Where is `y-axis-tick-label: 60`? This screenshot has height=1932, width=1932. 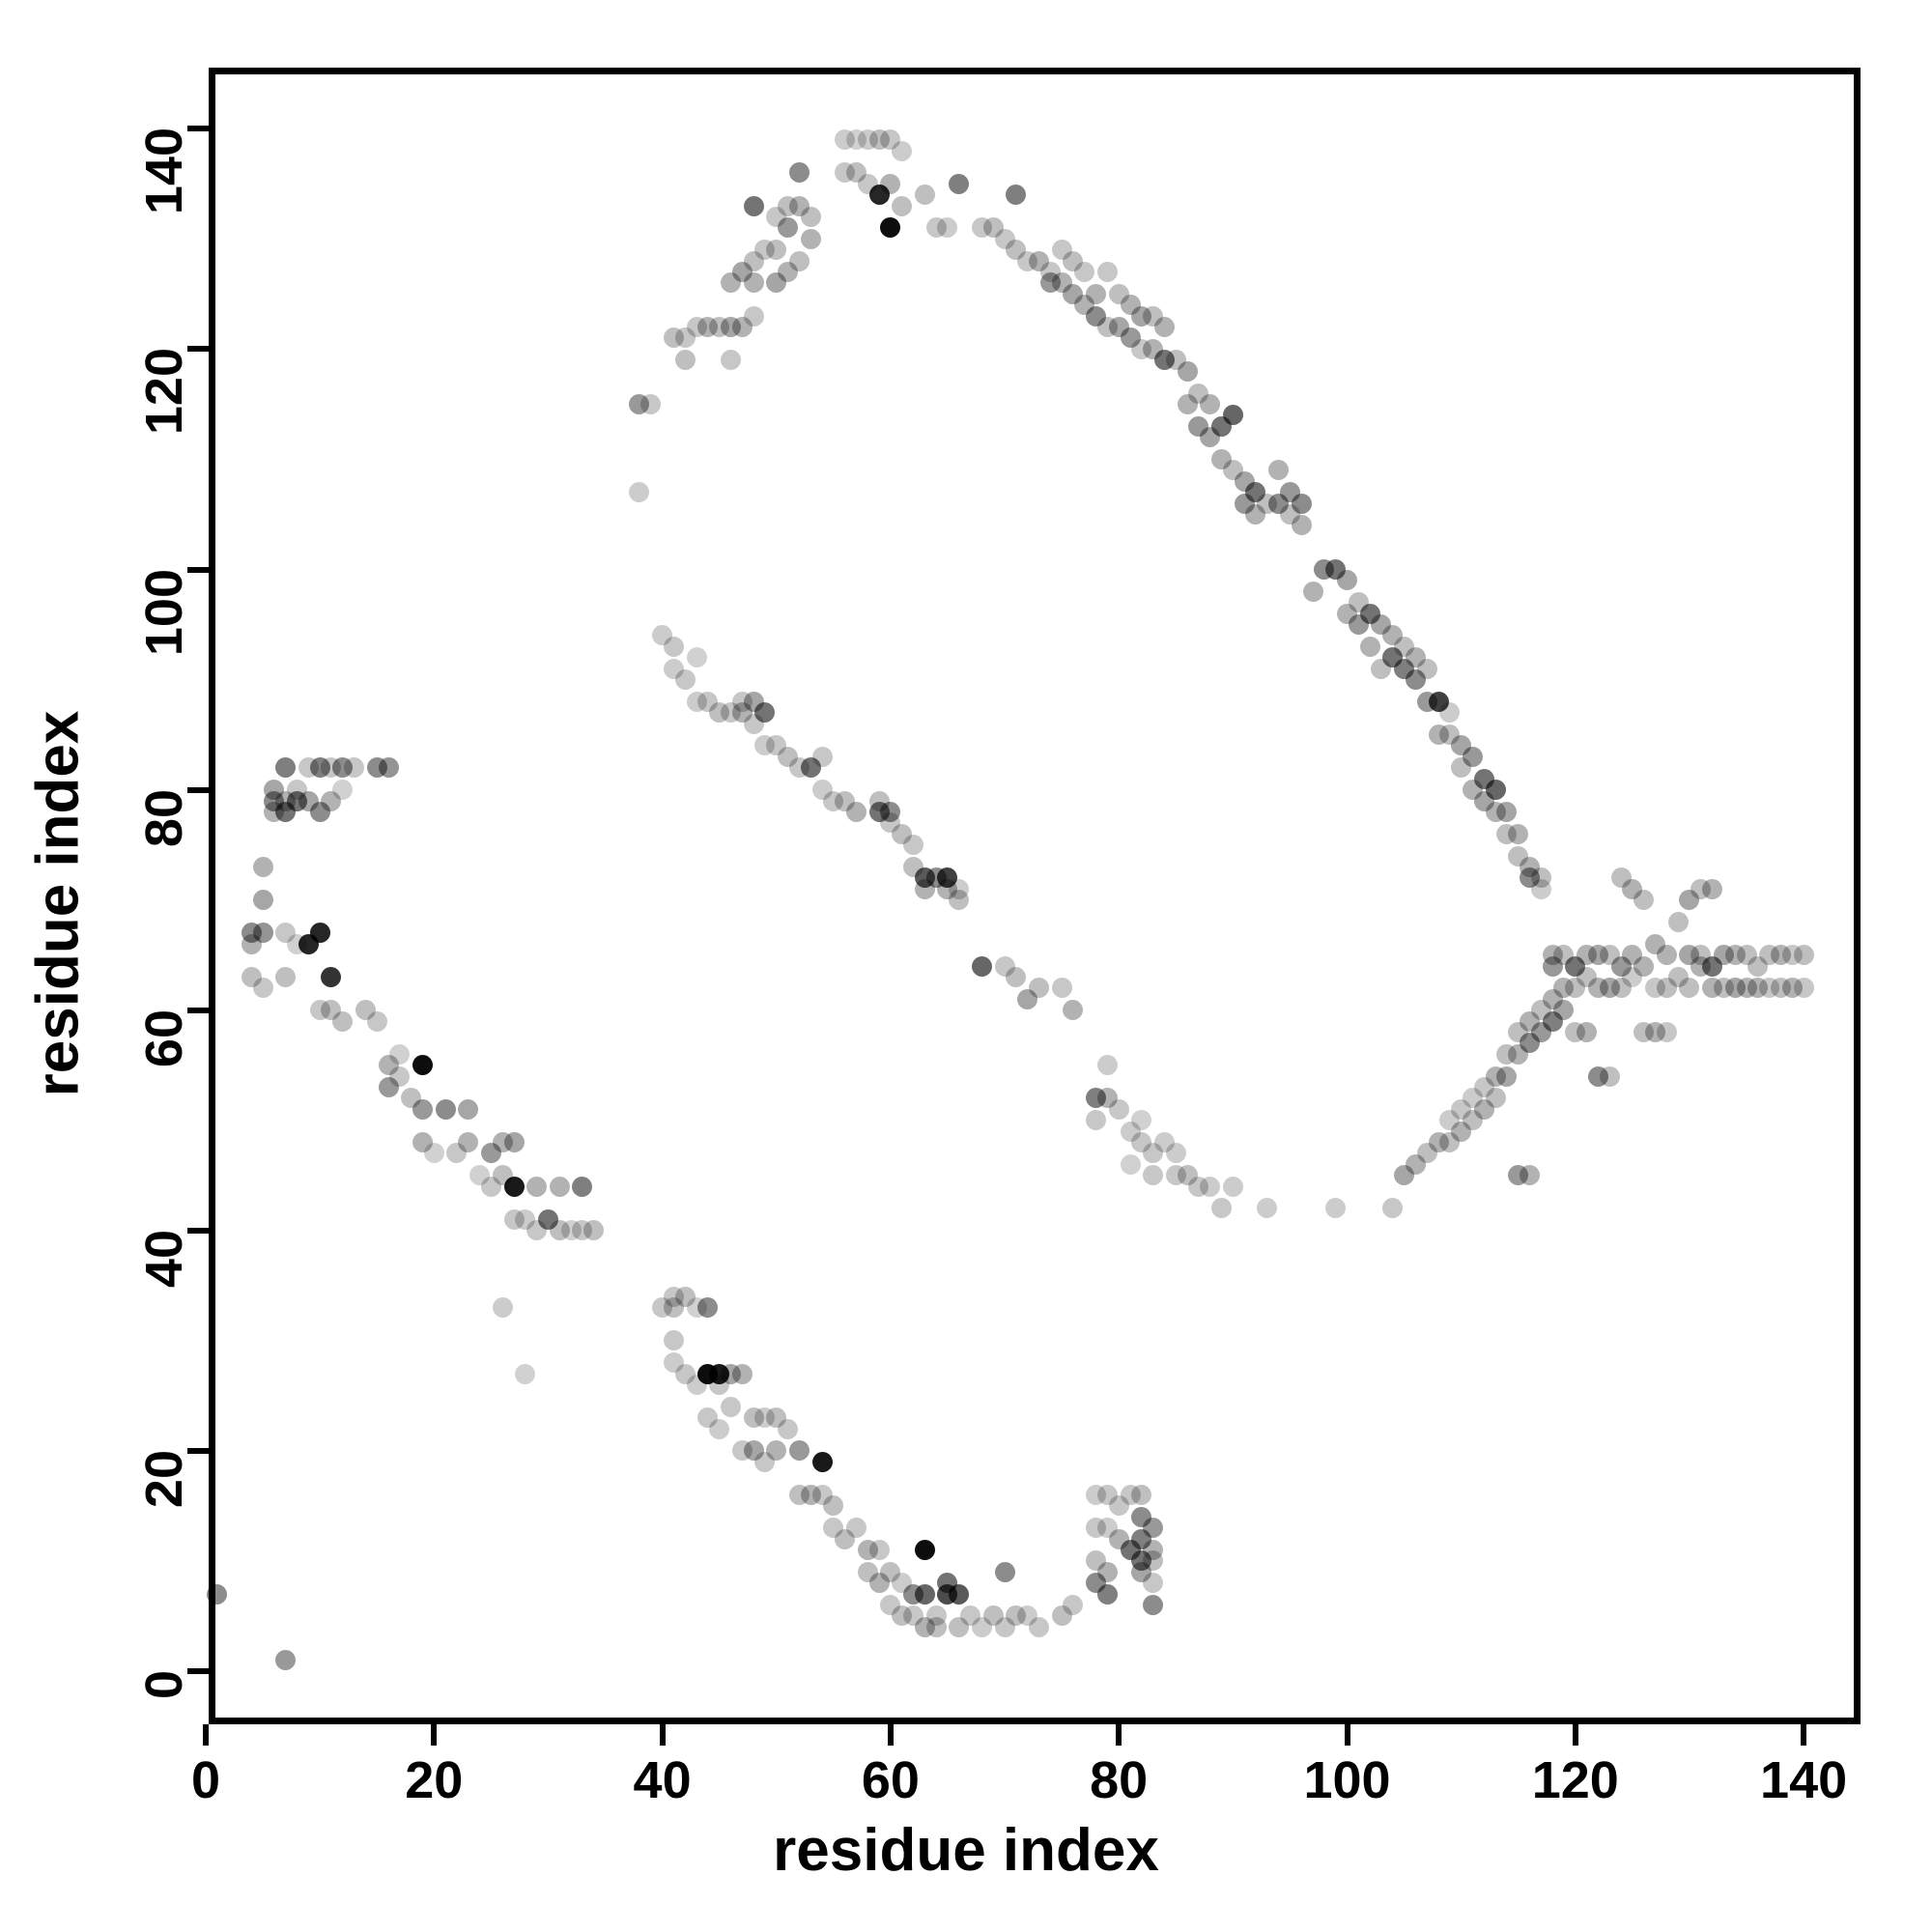 y-axis-tick-label: 60 is located at coordinates (164, 1038).